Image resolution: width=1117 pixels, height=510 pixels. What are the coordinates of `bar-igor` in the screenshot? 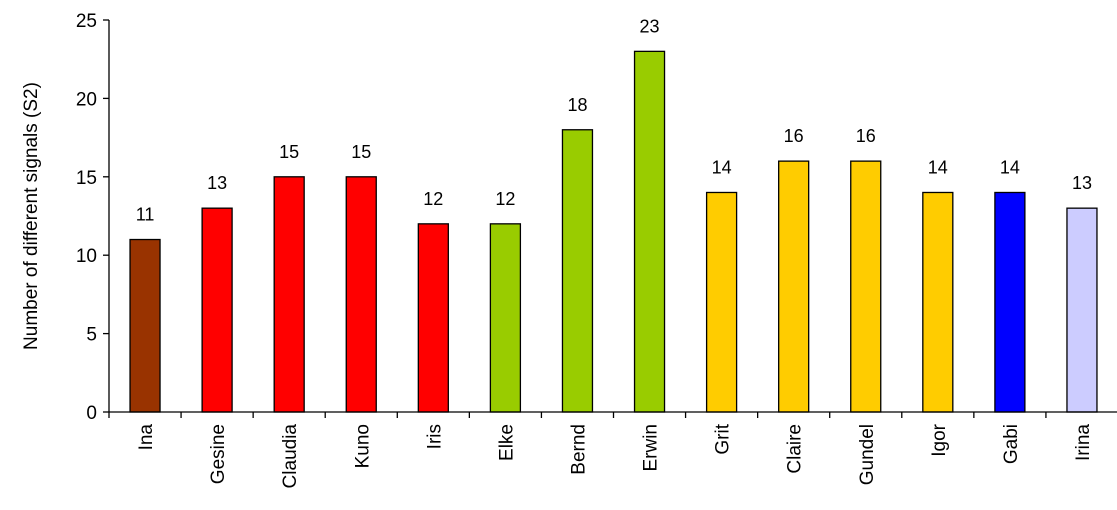 It's located at (938, 302).